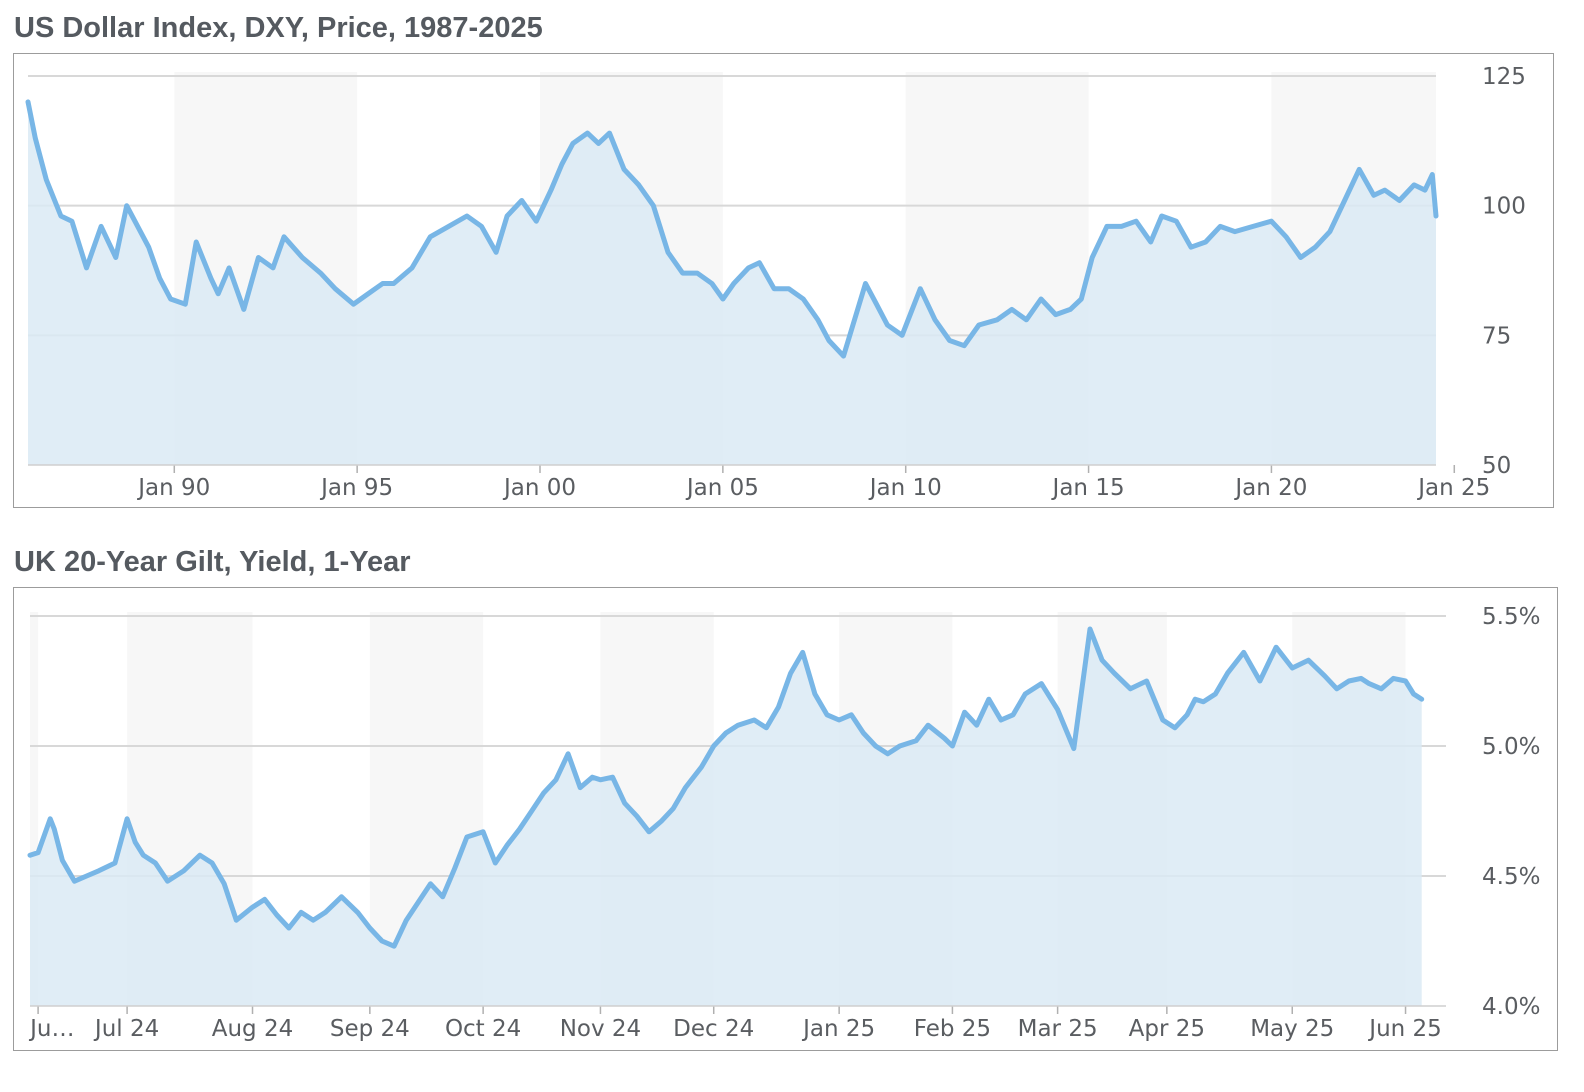 This screenshot has width=1584, height=1092. What do you see at coordinates (1292, 1029) in the screenshot?
I see `gilt-x-tick-label: May 25` at bounding box center [1292, 1029].